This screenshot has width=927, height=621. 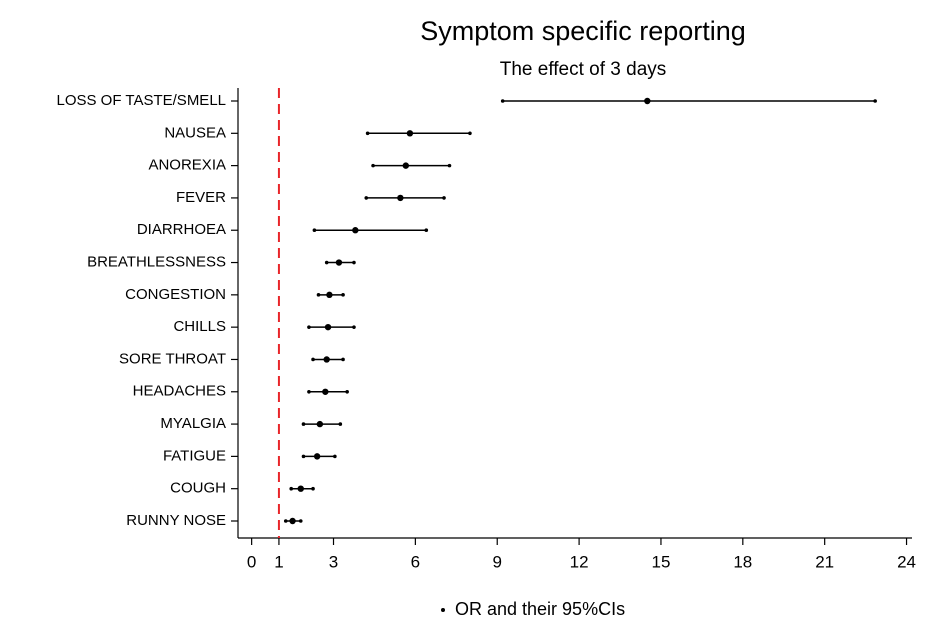 What do you see at coordinates (156, 262) in the screenshot?
I see `y-tick-label: BREATHLESSNESS` at bounding box center [156, 262].